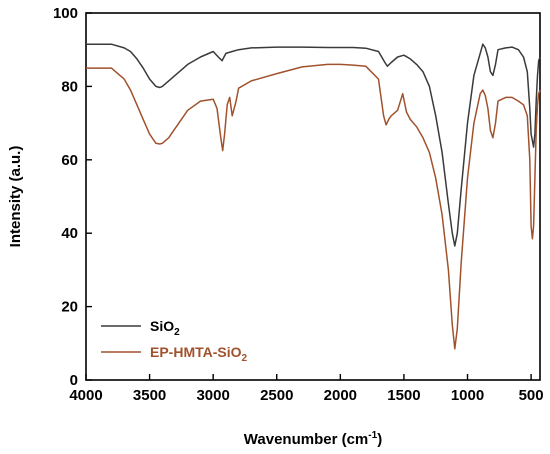  Describe the element at coordinates (306, 389) in the screenshot. I see `x-axis-ticks: 4000 3500 3000 2500 2000 1500 1000 500` at that location.